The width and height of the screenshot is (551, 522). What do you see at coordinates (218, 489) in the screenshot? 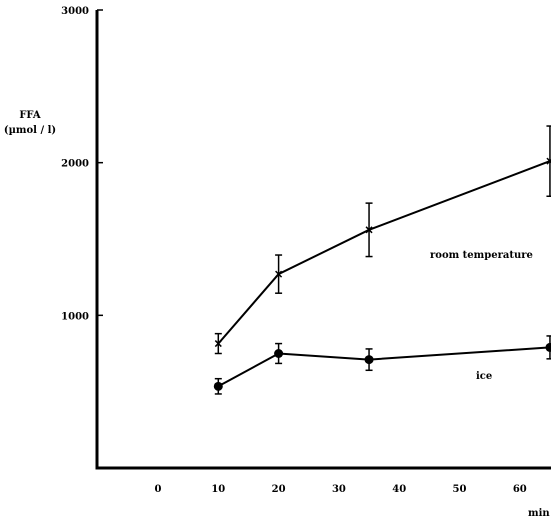
I see `x-tick-label: 10` at bounding box center [218, 489].